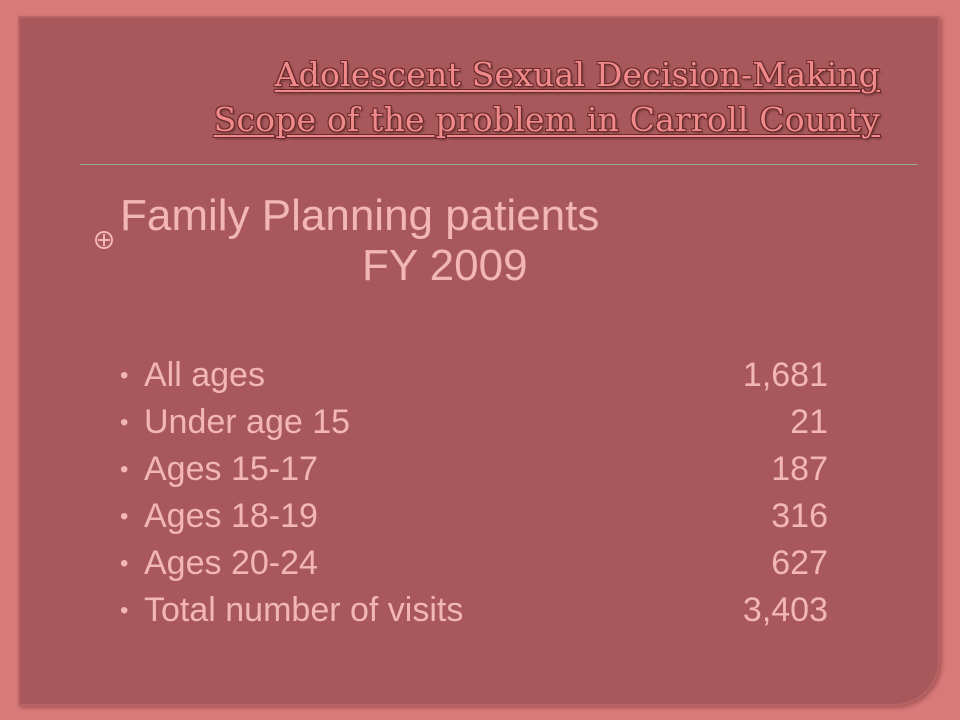 This screenshot has height=720, width=960. Describe the element at coordinates (785, 610) in the screenshot. I see `stat-value: 3,403` at that location.